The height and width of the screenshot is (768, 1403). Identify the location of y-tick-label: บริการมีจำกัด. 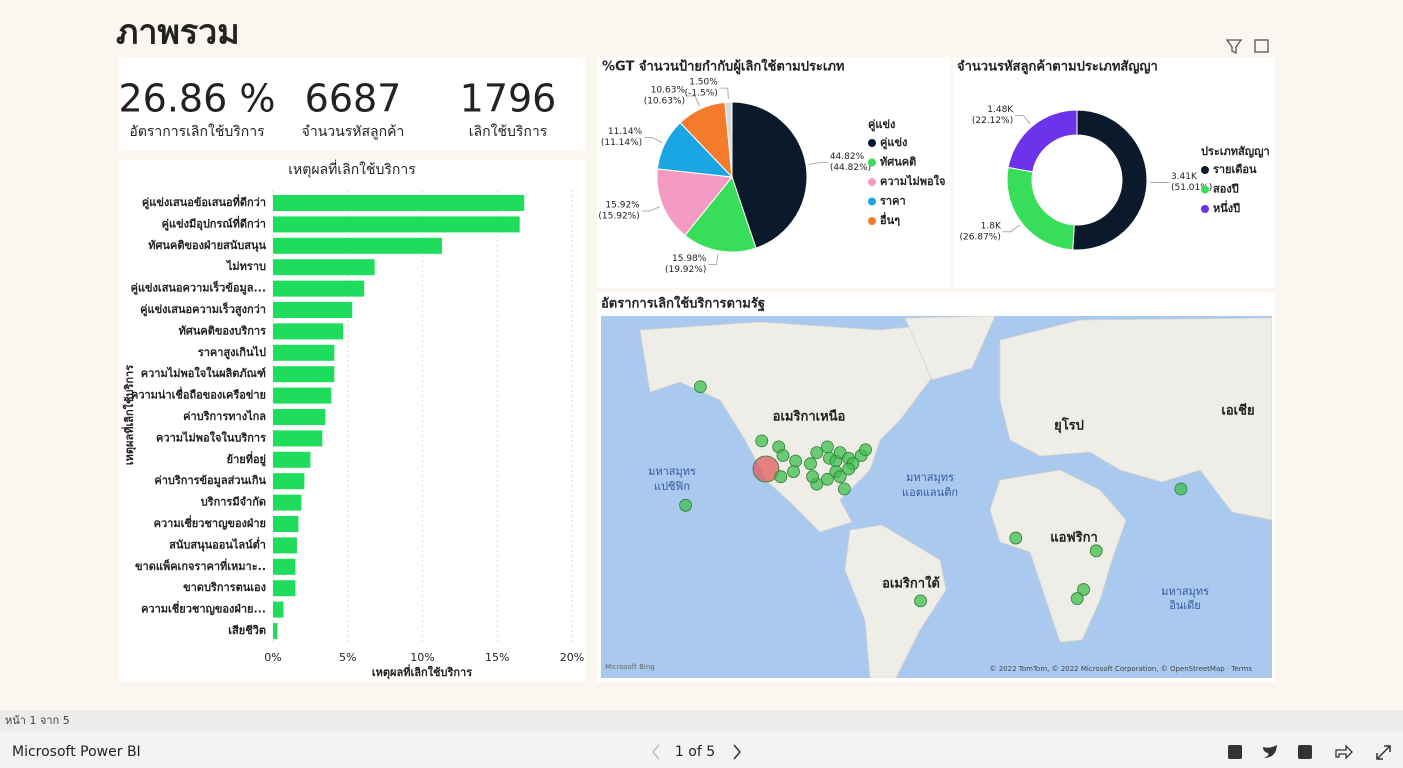
(233, 502).